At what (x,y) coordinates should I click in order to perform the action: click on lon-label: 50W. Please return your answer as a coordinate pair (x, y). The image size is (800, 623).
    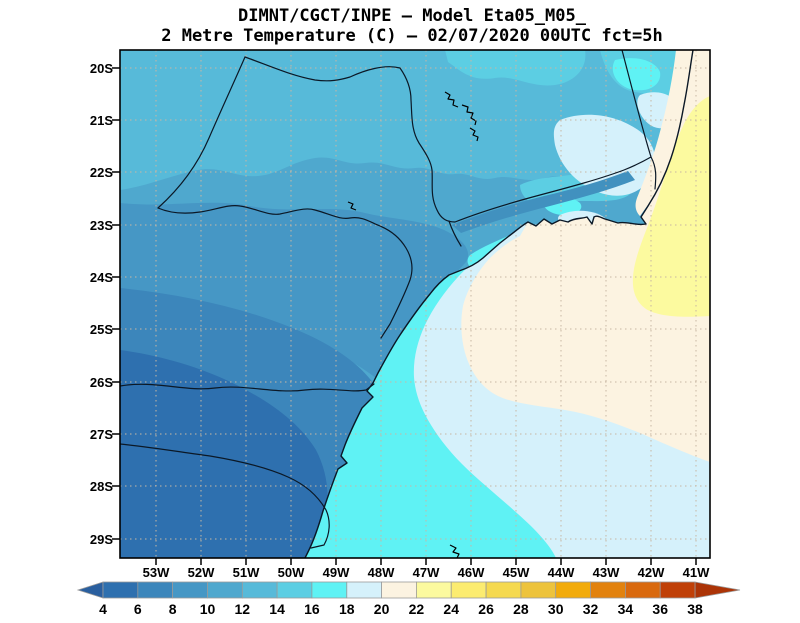
    Looking at the image, I should click on (291, 572).